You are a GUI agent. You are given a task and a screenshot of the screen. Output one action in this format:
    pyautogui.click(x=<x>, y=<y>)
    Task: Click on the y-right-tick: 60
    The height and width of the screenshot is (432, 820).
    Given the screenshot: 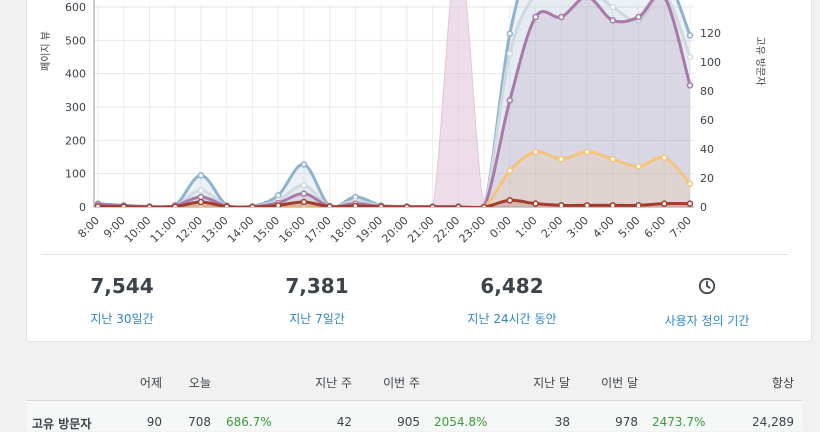 What is the action you would take?
    pyautogui.click(x=707, y=120)
    